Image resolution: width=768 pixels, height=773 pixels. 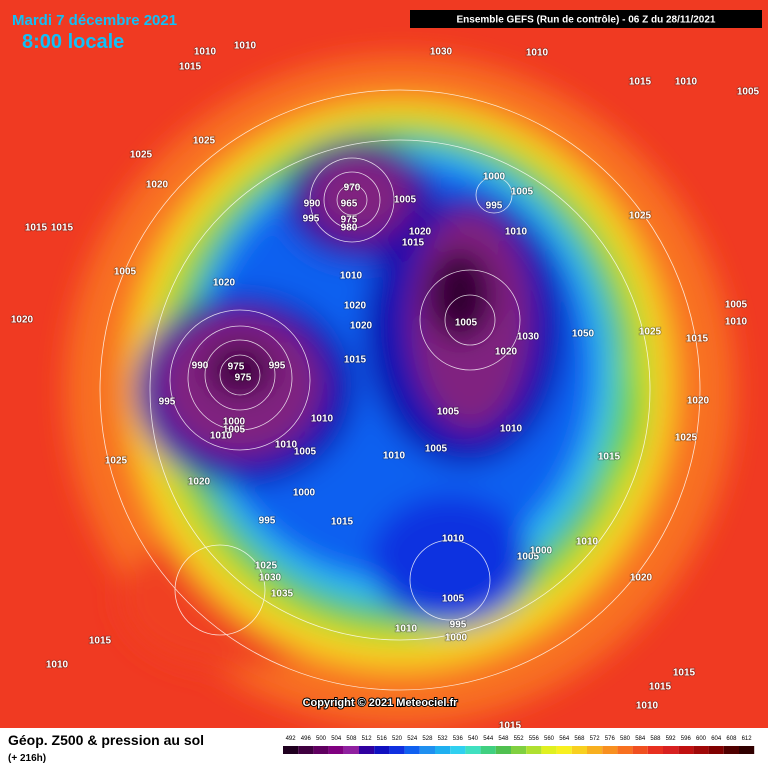 I want to click on legend-label: 584, so click(x=640, y=739).